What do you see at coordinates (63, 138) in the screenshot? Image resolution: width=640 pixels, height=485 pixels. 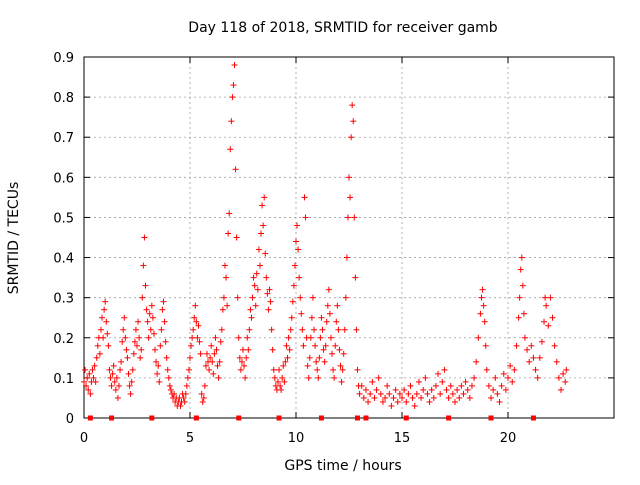 I see `y-tick-label: 0.7` at bounding box center [63, 138].